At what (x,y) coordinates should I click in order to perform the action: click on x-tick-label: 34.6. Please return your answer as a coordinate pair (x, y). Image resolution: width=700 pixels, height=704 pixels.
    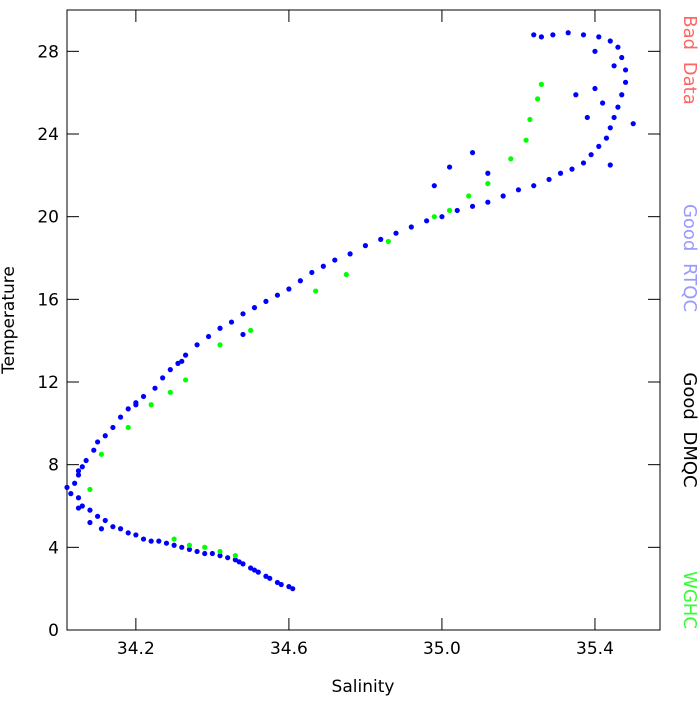
    Looking at the image, I should click on (289, 649).